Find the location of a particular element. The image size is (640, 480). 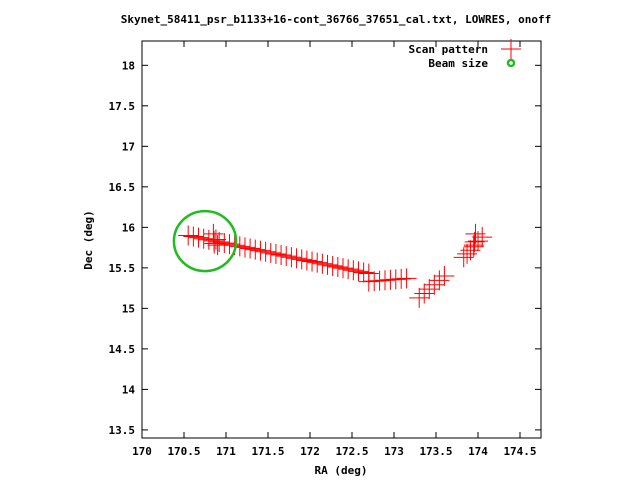

y-tick-label: 17 is located at coordinates (128, 146).